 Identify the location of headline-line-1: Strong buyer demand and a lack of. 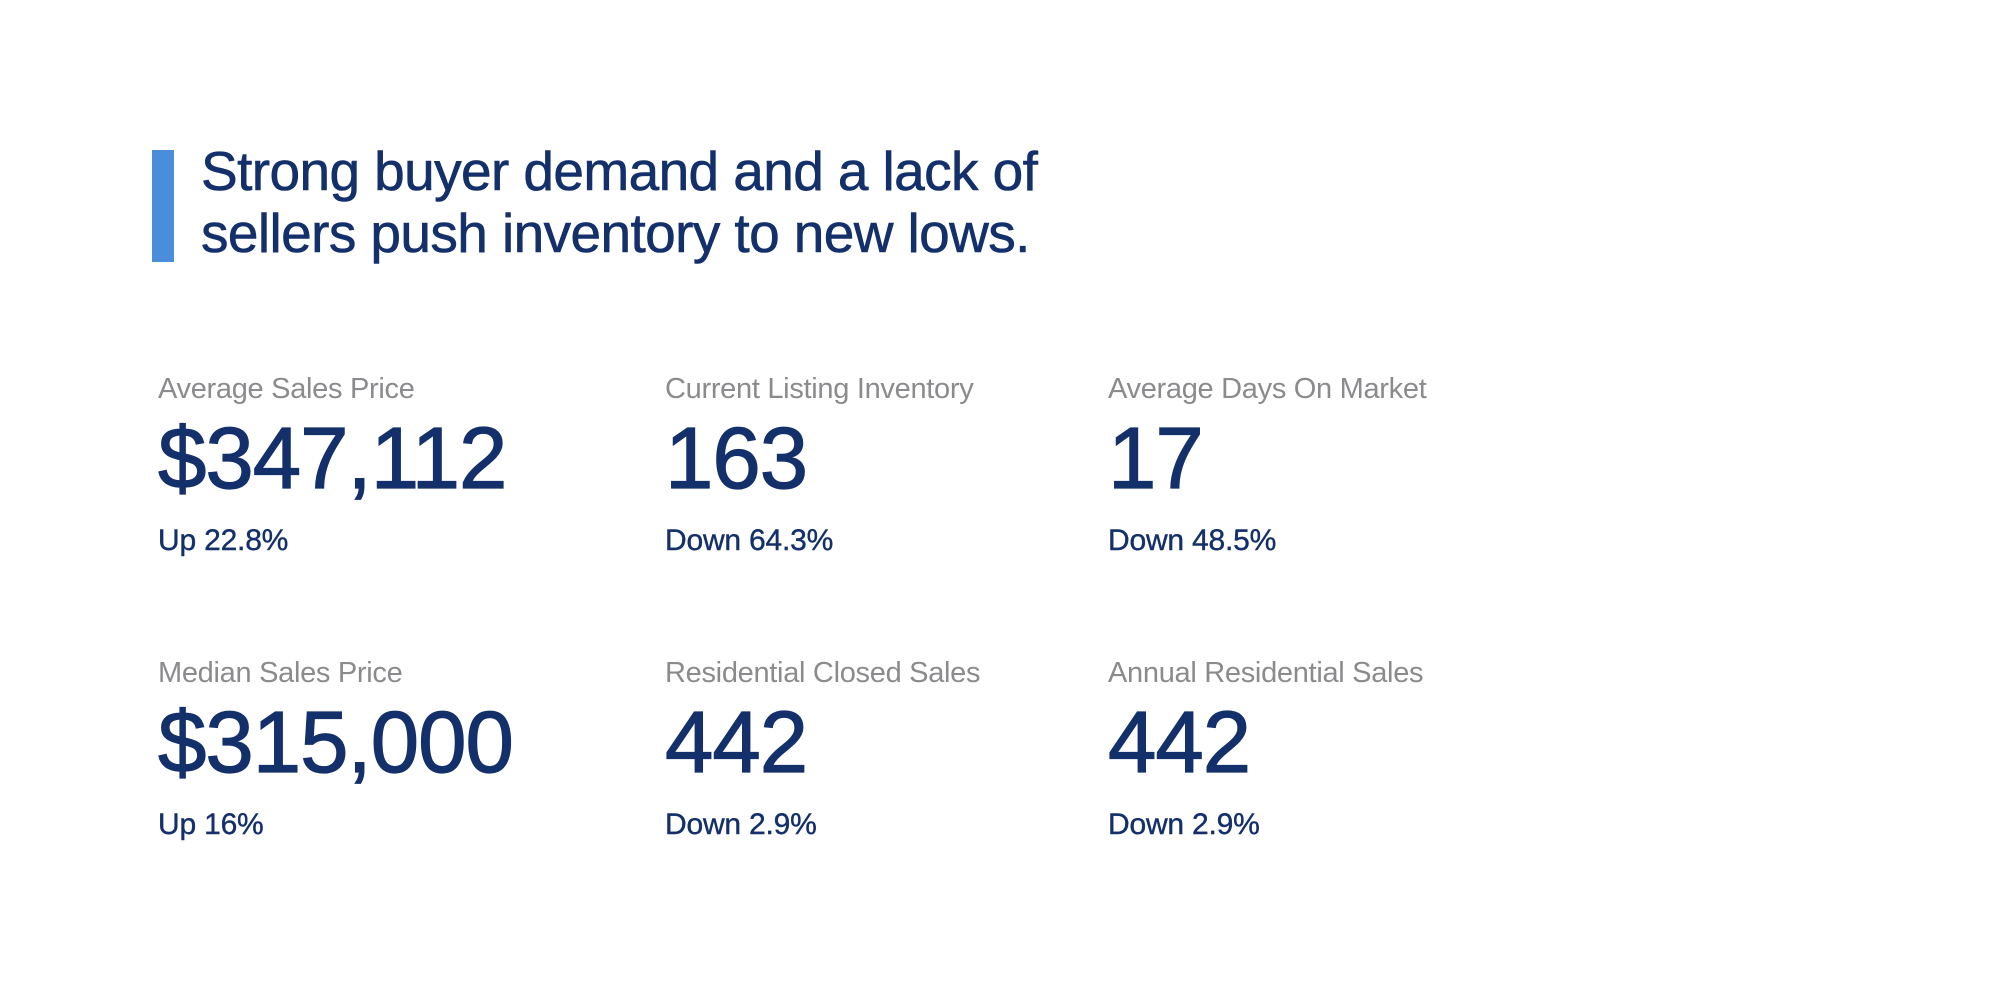
(620, 171).